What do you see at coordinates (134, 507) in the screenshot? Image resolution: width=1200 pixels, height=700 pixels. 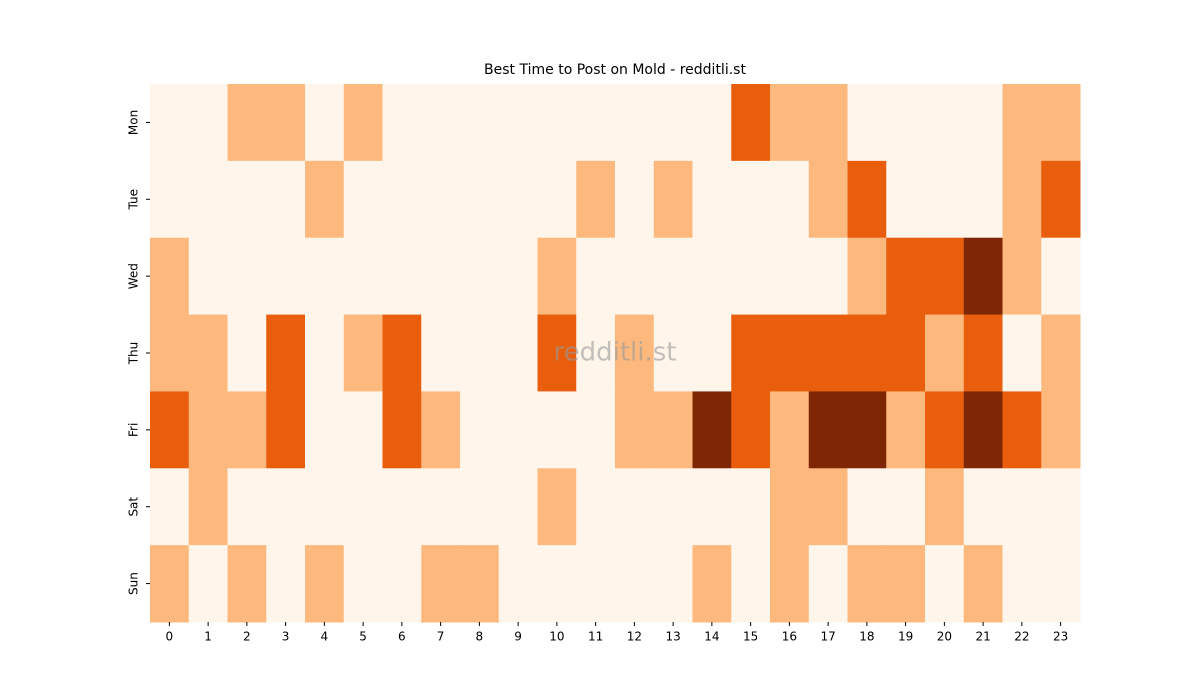 I see `y-tick-label: Sat` at bounding box center [134, 507].